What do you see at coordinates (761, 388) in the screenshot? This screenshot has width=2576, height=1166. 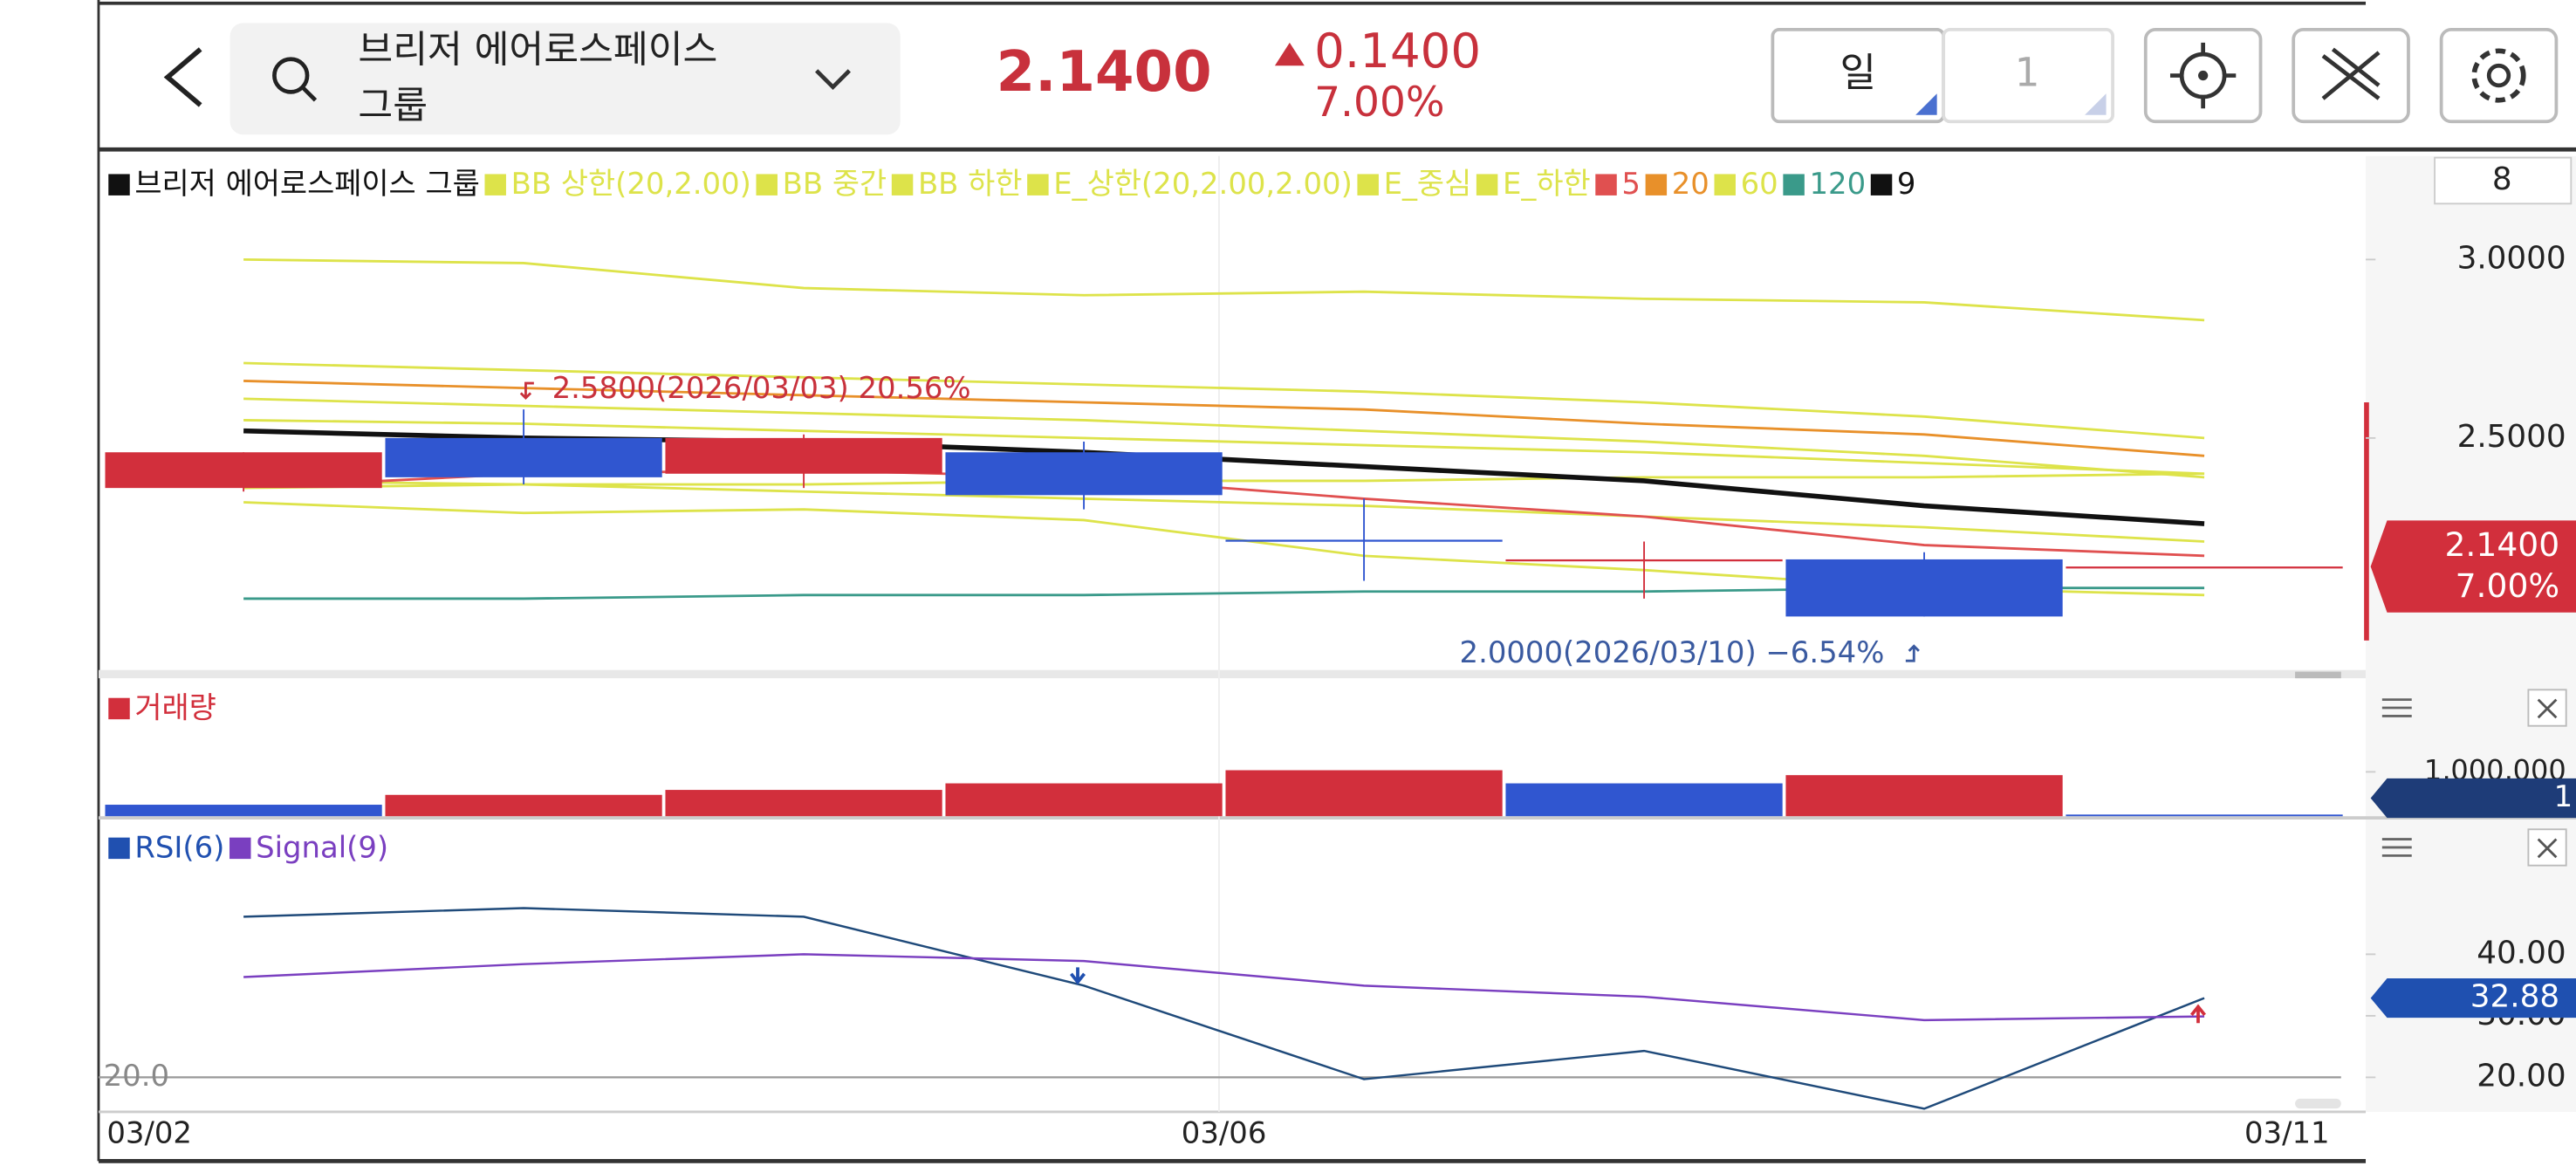 I see `annotation: 2.5800(2026/03/03) 20.56%` at bounding box center [761, 388].